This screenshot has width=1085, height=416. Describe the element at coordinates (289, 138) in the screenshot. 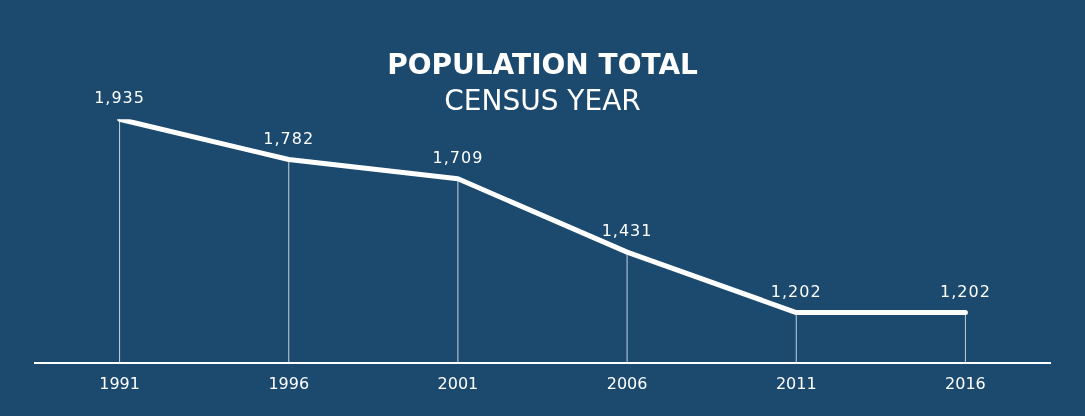

I see `data-label: 1,782` at that location.